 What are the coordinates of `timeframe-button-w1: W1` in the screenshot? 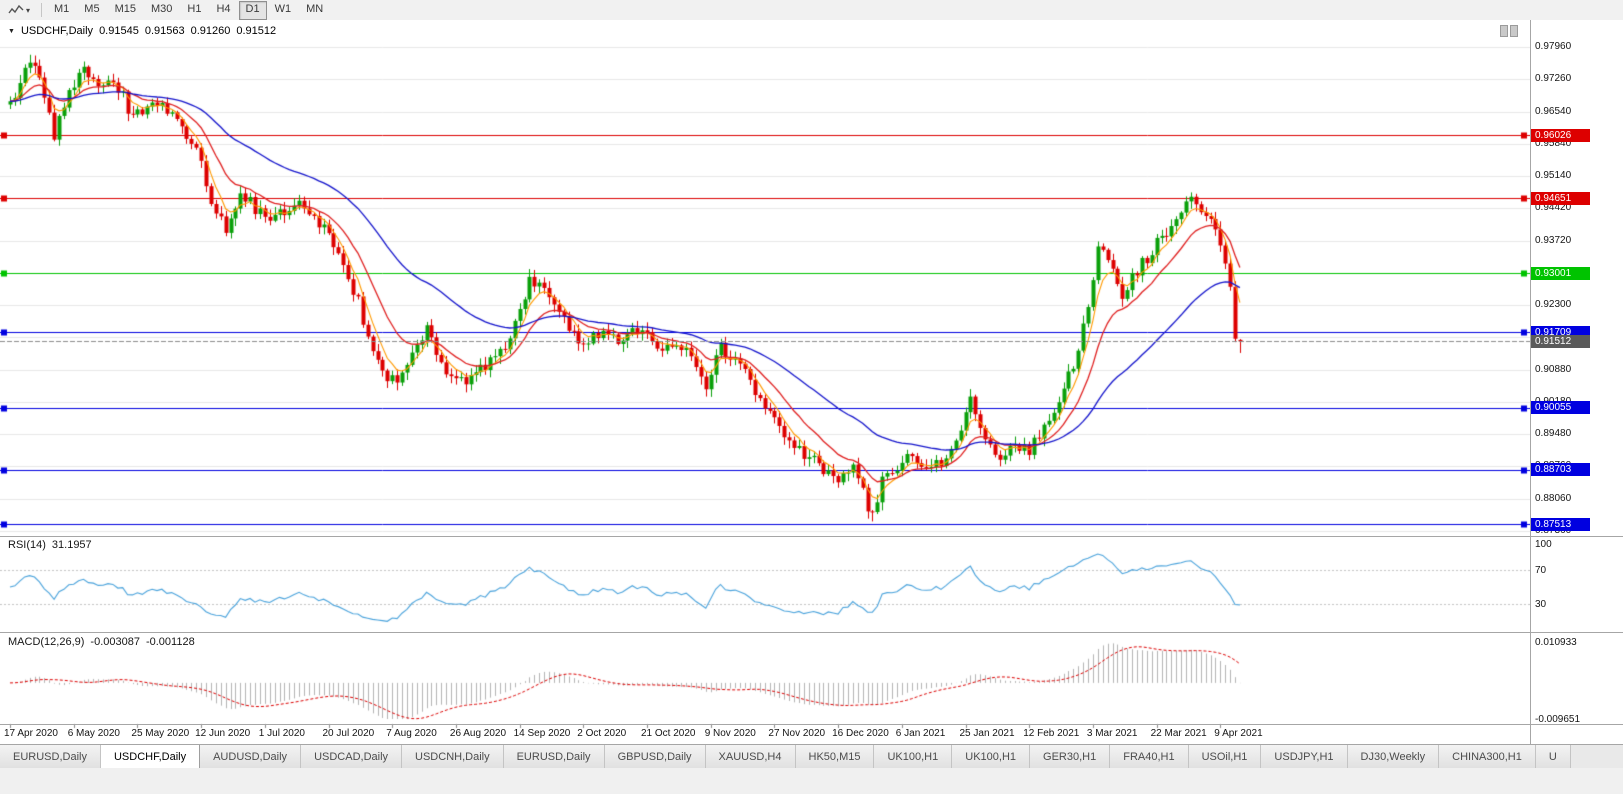 It's located at (283, 8).